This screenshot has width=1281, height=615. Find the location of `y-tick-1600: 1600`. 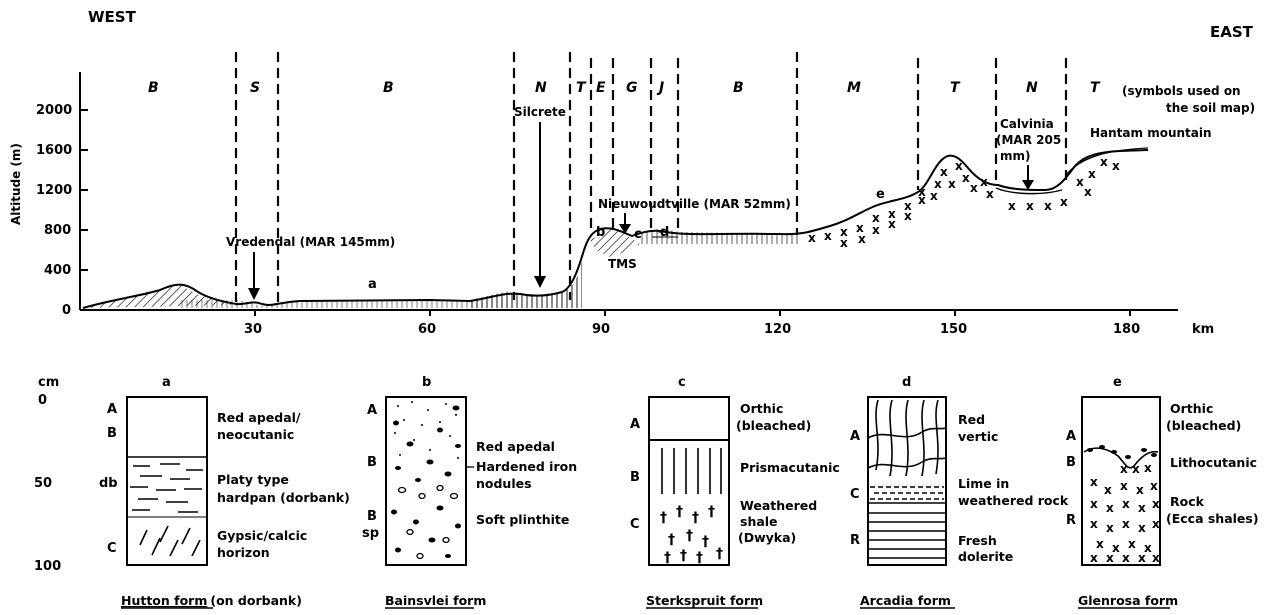

y-tick-1600: 1600 is located at coordinates (62, 150).